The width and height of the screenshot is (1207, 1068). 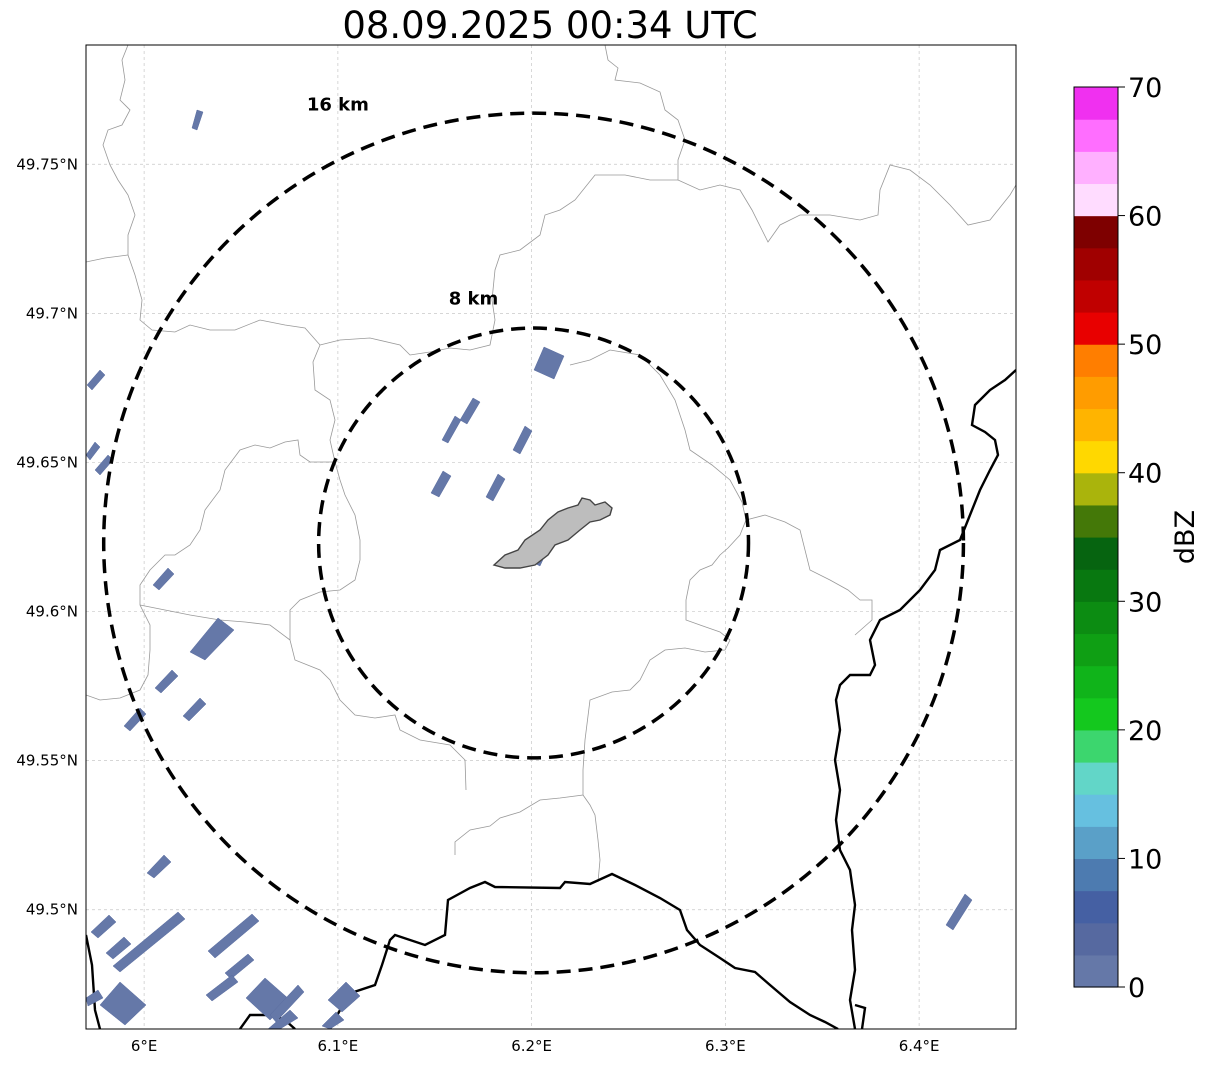 What do you see at coordinates (47, 462) in the screenshot?
I see `lat-tick-label: 49.65°N` at bounding box center [47, 462].